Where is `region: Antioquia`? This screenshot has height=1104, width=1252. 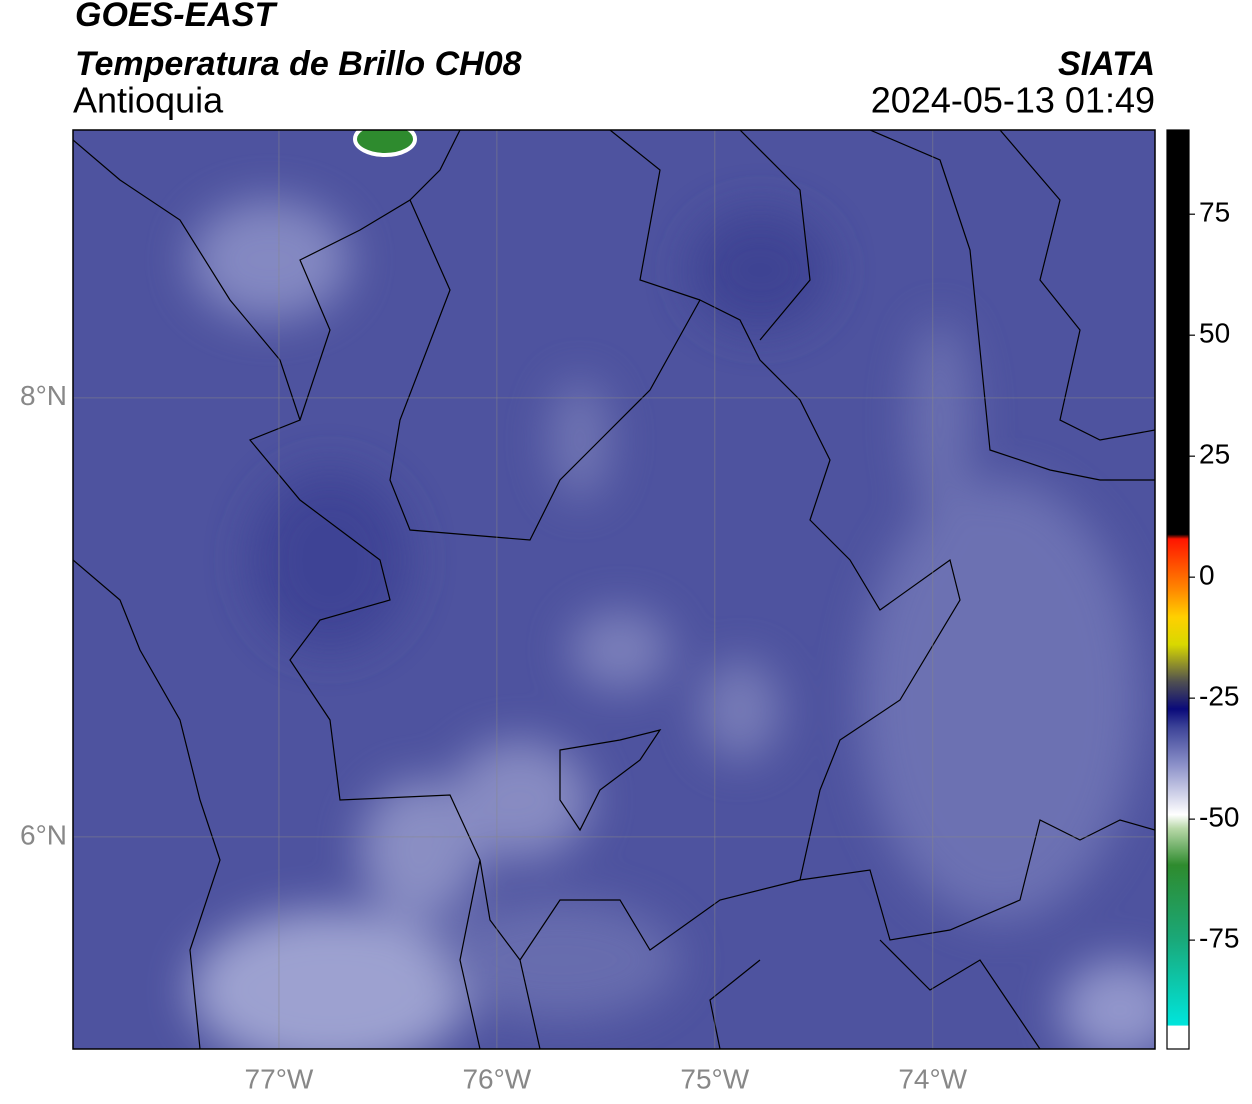
region: Antioquia is located at coordinates (148, 100).